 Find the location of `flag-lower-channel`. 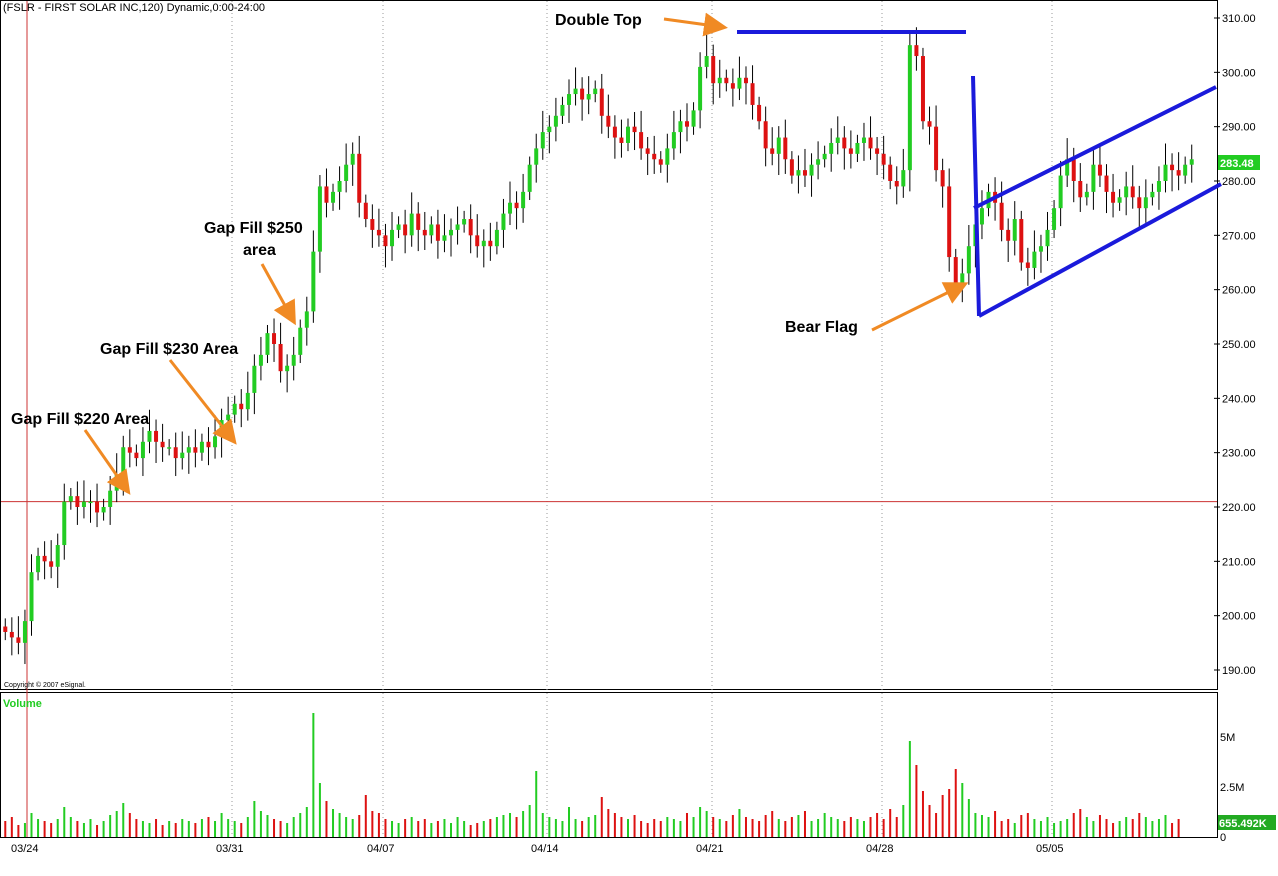

flag-lower-channel is located at coordinates (1100, 250).